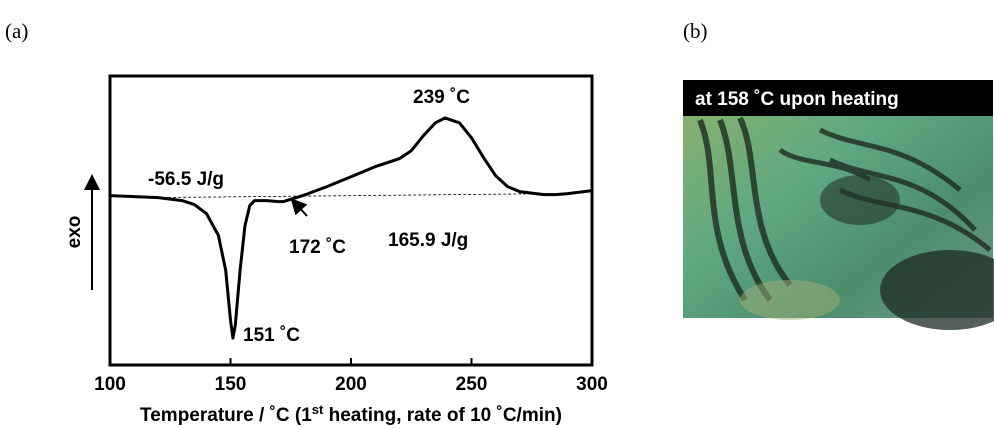  What do you see at coordinates (695, 31) in the screenshot?
I see `panel-label: (b)` at bounding box center [695, 31].